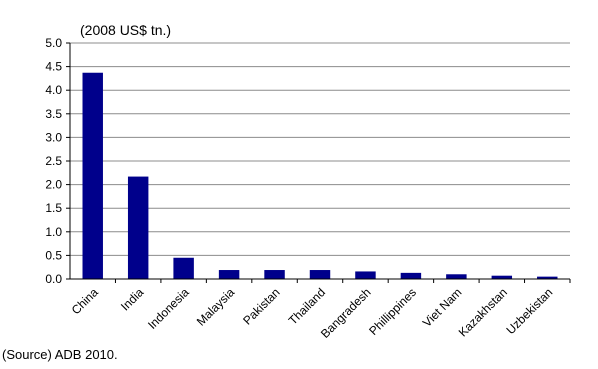 This screenshot has width=598, height=369. Describe the element at coordinates (411, 275) in the screenshot. I see `bar-phillippines` at that location.